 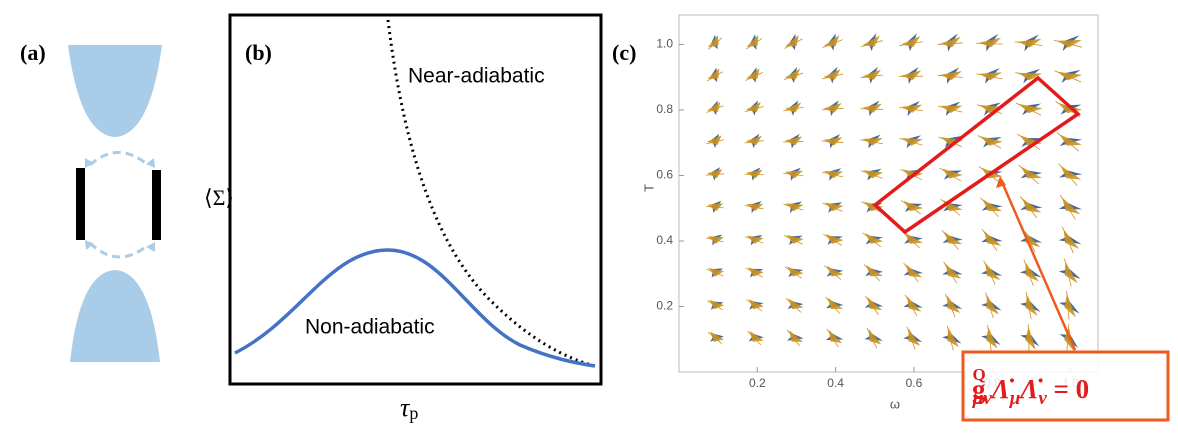 I want to click on plate-right, so click(x=156, y=205).